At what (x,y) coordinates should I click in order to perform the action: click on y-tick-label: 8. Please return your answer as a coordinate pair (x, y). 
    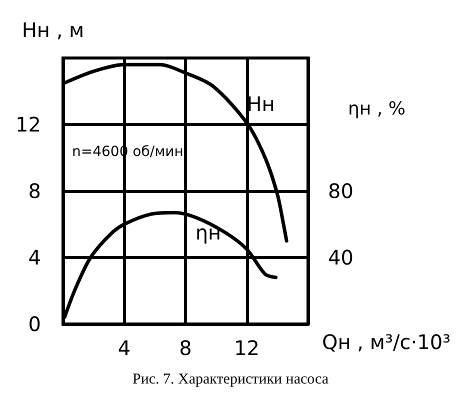
    Looking at the image, I should click on (34, 191).